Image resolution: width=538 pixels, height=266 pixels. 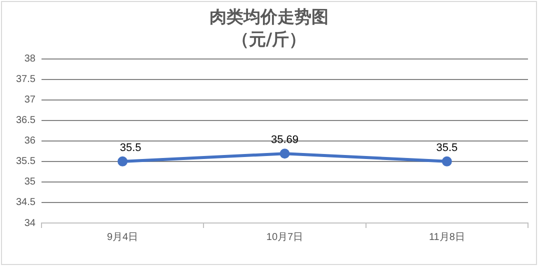 I want to click on x-tick-label: 11月8日, so click(x=446, y=237).